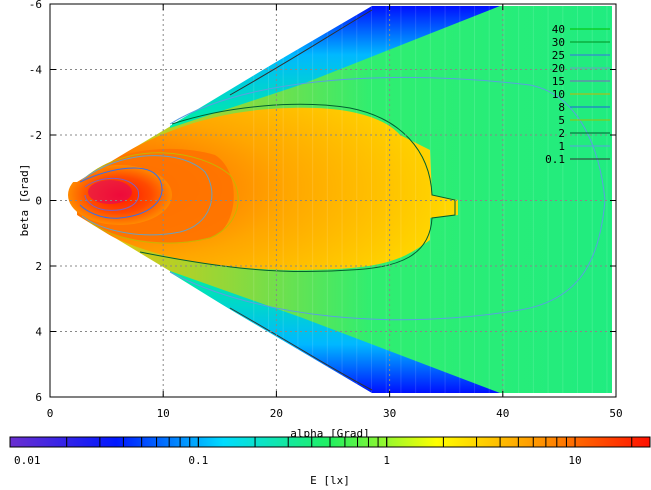 The height and width of the screenshot is (490, 651). I want to click on y-tick-label: -6, so click(35, 5).